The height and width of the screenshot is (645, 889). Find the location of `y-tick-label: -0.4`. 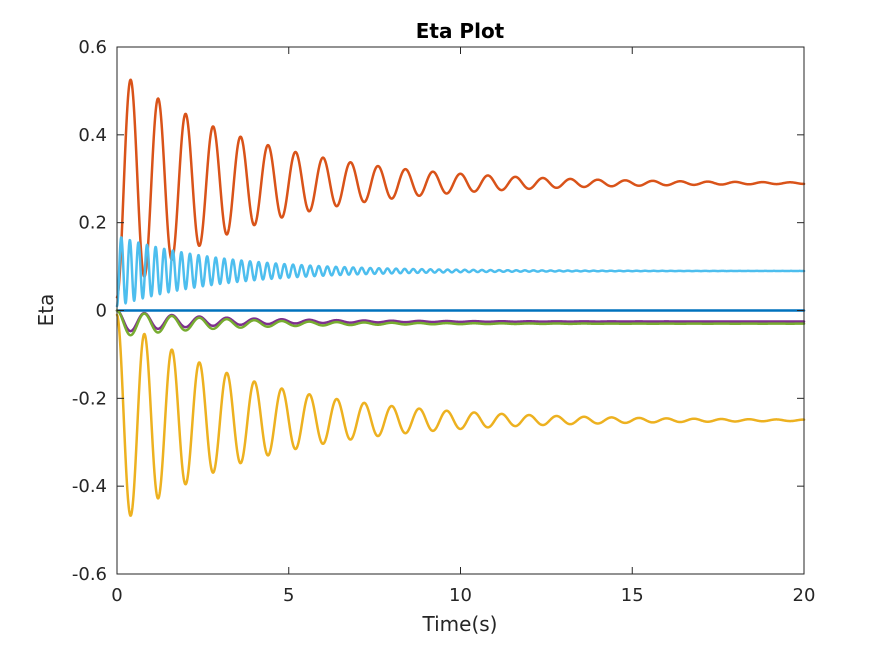

y-tick-label: -0.4 is located at coordinates (89, 486).